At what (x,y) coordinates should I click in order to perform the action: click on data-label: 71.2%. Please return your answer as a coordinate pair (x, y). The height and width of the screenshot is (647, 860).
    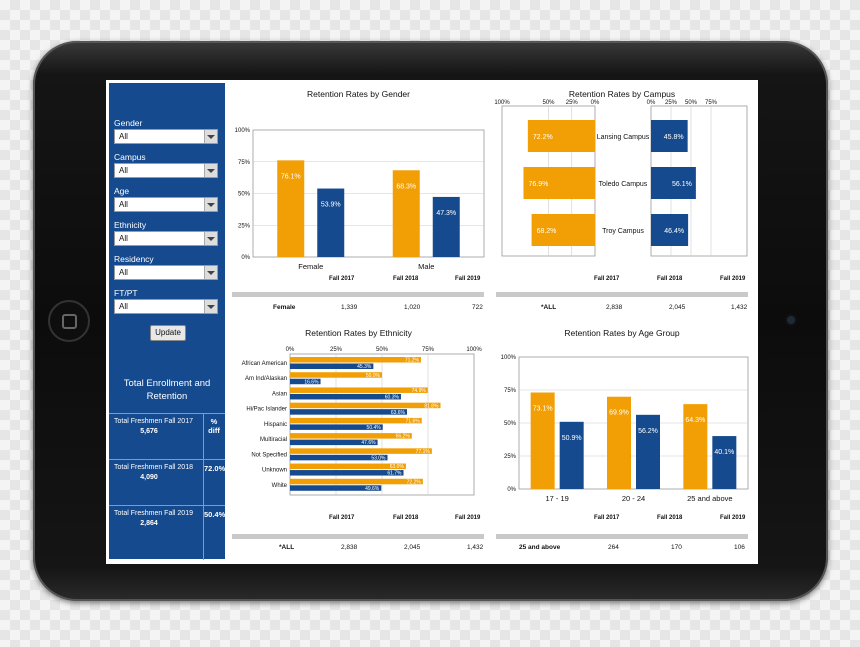
    Looking at the image, I should click on (412, 361).